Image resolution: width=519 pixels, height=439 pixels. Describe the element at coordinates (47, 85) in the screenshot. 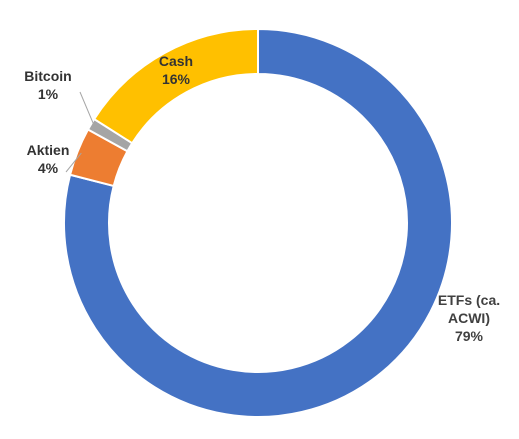

I see `data-label-bitcoin: Bitcoin 1%` at that location.